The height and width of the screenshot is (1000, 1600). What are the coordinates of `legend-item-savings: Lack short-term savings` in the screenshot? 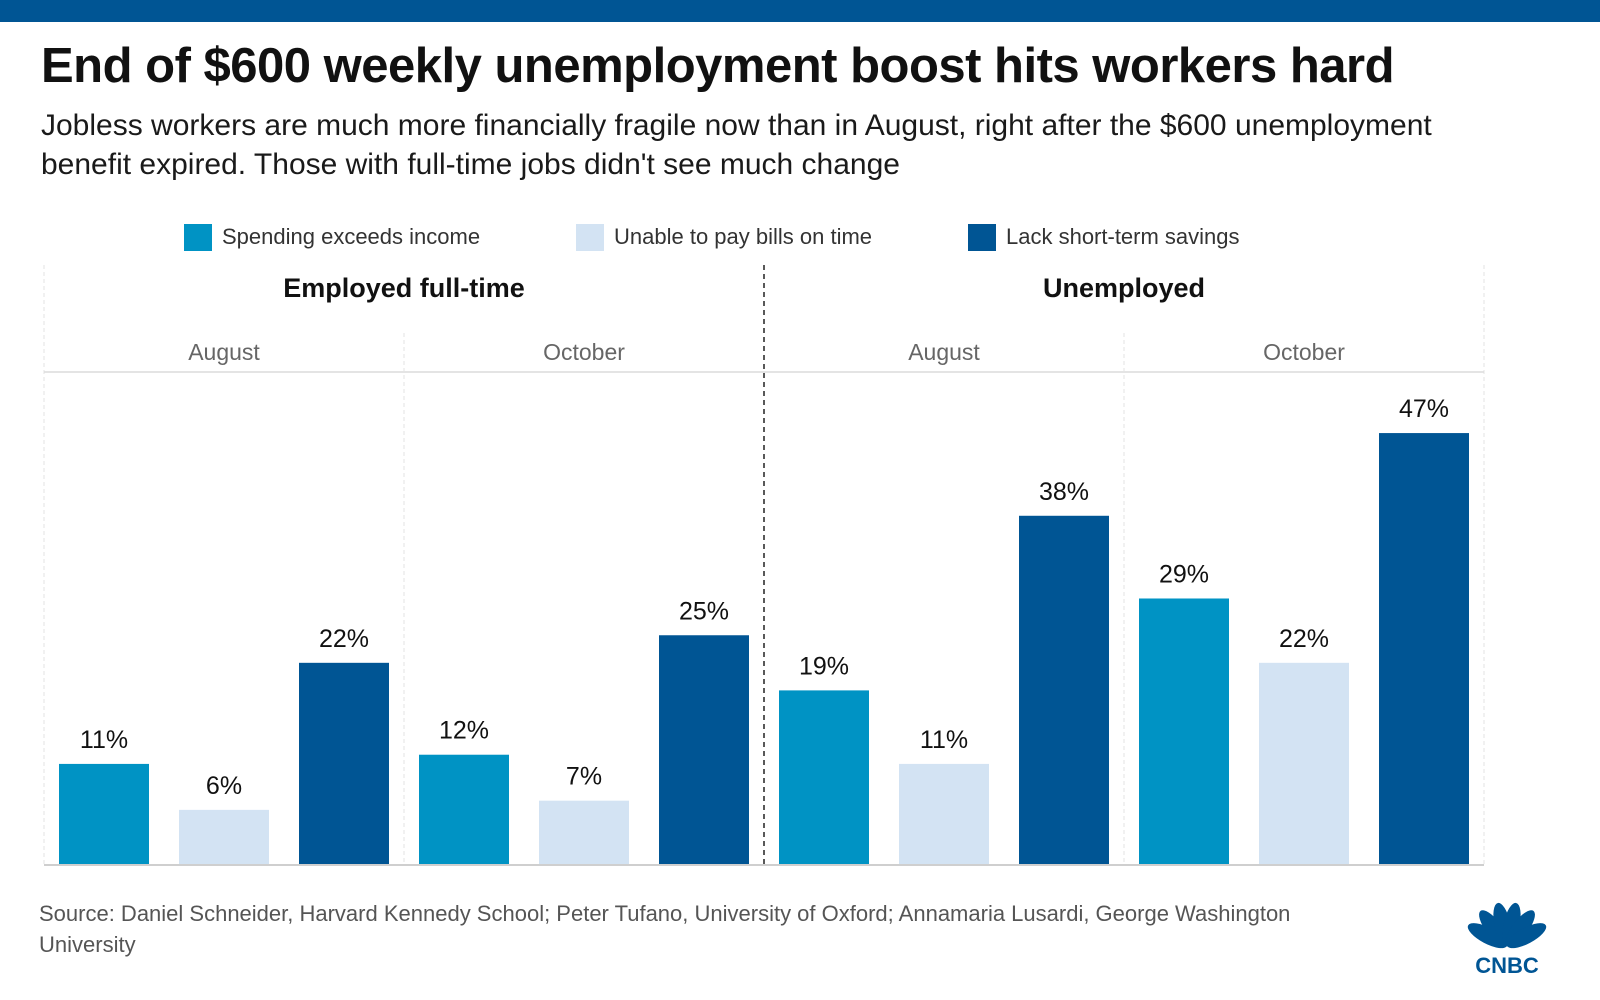 It's located at (1104, 237).